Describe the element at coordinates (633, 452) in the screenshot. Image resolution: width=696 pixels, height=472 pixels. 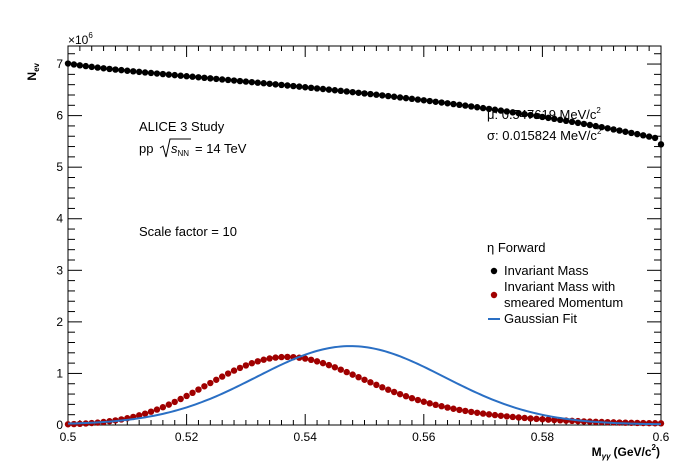
I see `x-axis-title-unit: (GeV/c` at that location.